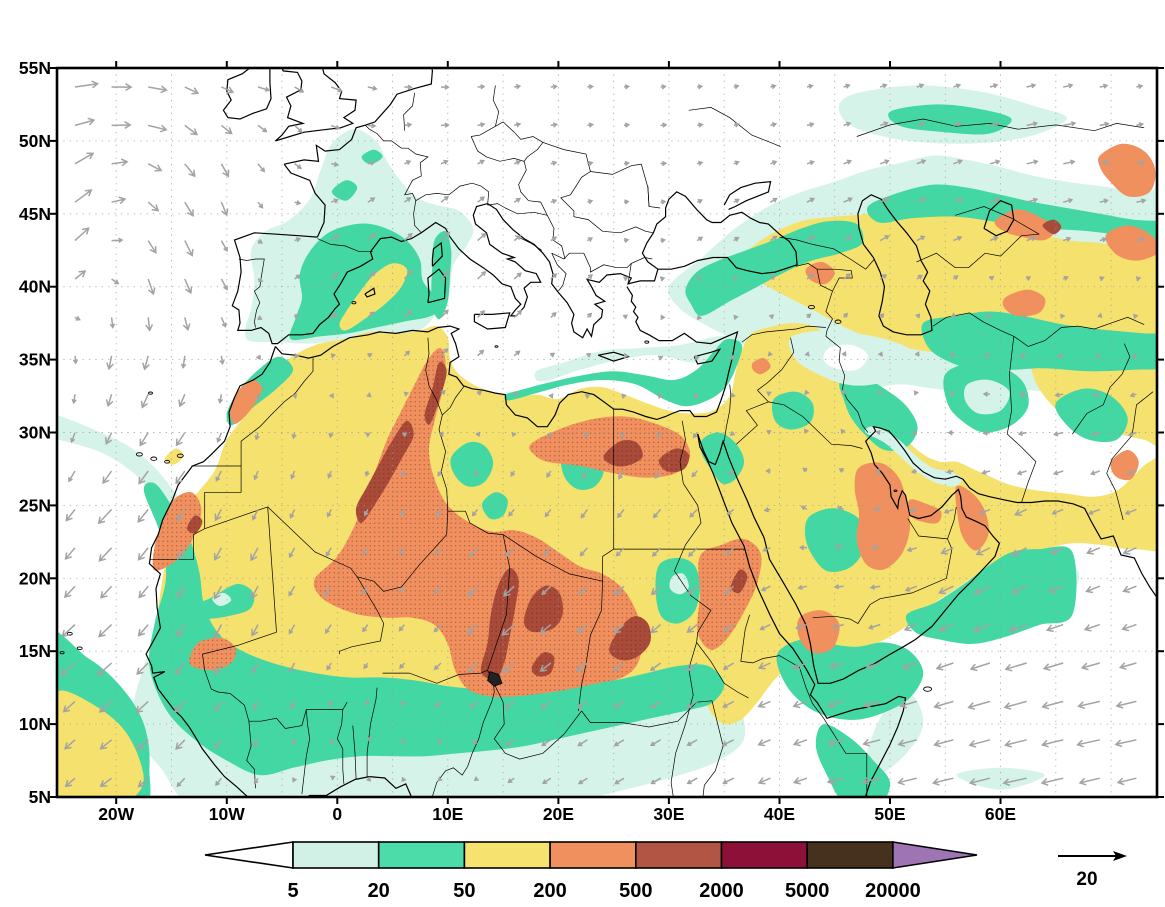 The height and width of the screenshot is (907, 1165). I want to click on lon-label: 60E, so click(1000, 814).